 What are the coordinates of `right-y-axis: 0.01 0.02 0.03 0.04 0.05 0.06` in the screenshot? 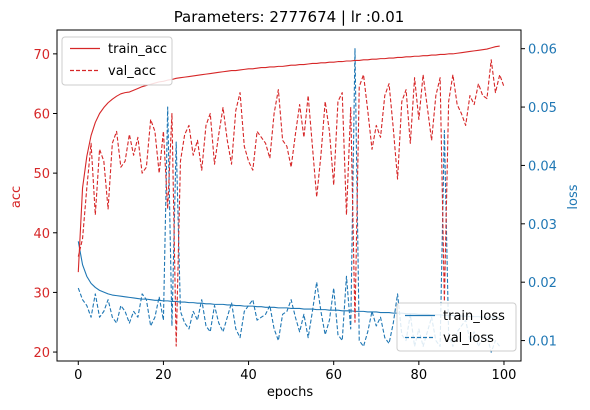 It's located at (539, 196).